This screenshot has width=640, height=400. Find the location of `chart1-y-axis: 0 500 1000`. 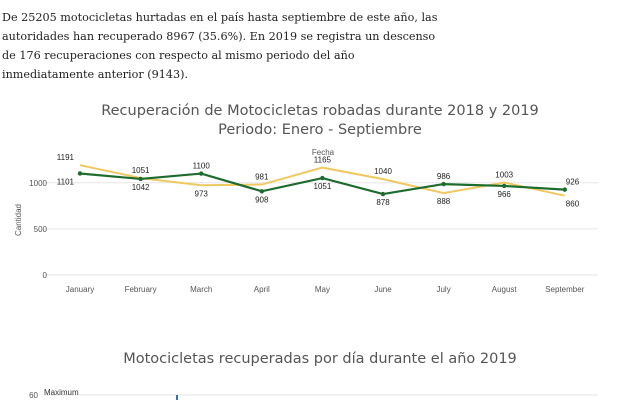

chart1-y-axis: 0 500 1000 is located at coordinates (38, 229).